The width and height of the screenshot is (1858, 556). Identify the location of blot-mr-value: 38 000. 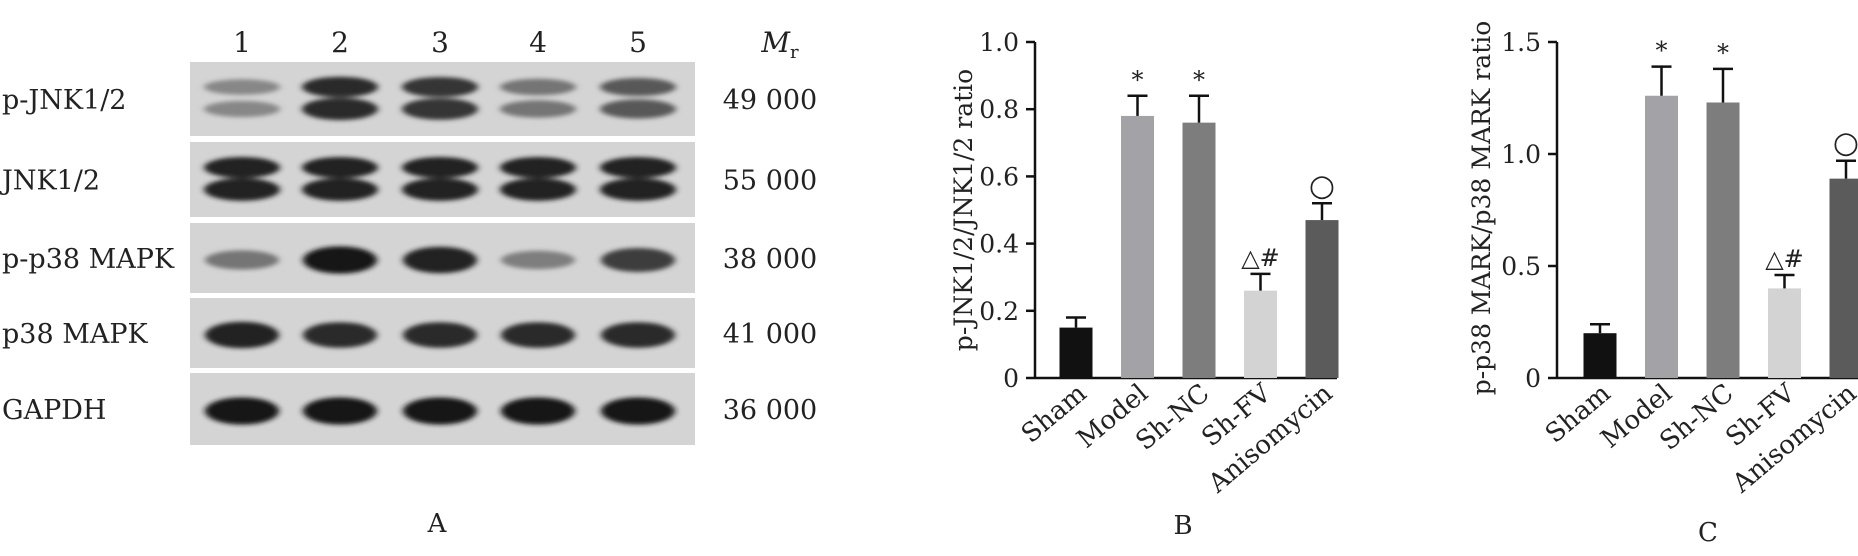
(770, 259).